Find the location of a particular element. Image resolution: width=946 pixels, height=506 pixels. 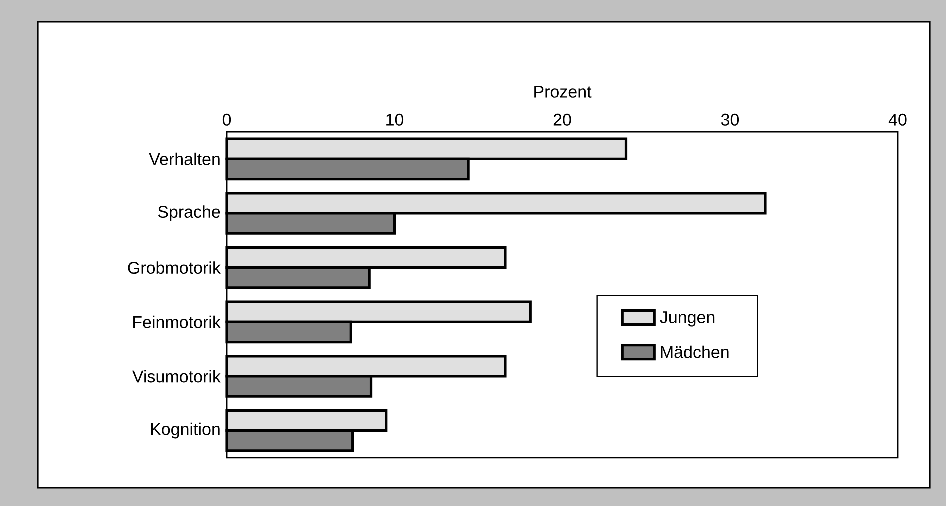

y-tick-label: Verhalten is located at coordinates (184, 159).